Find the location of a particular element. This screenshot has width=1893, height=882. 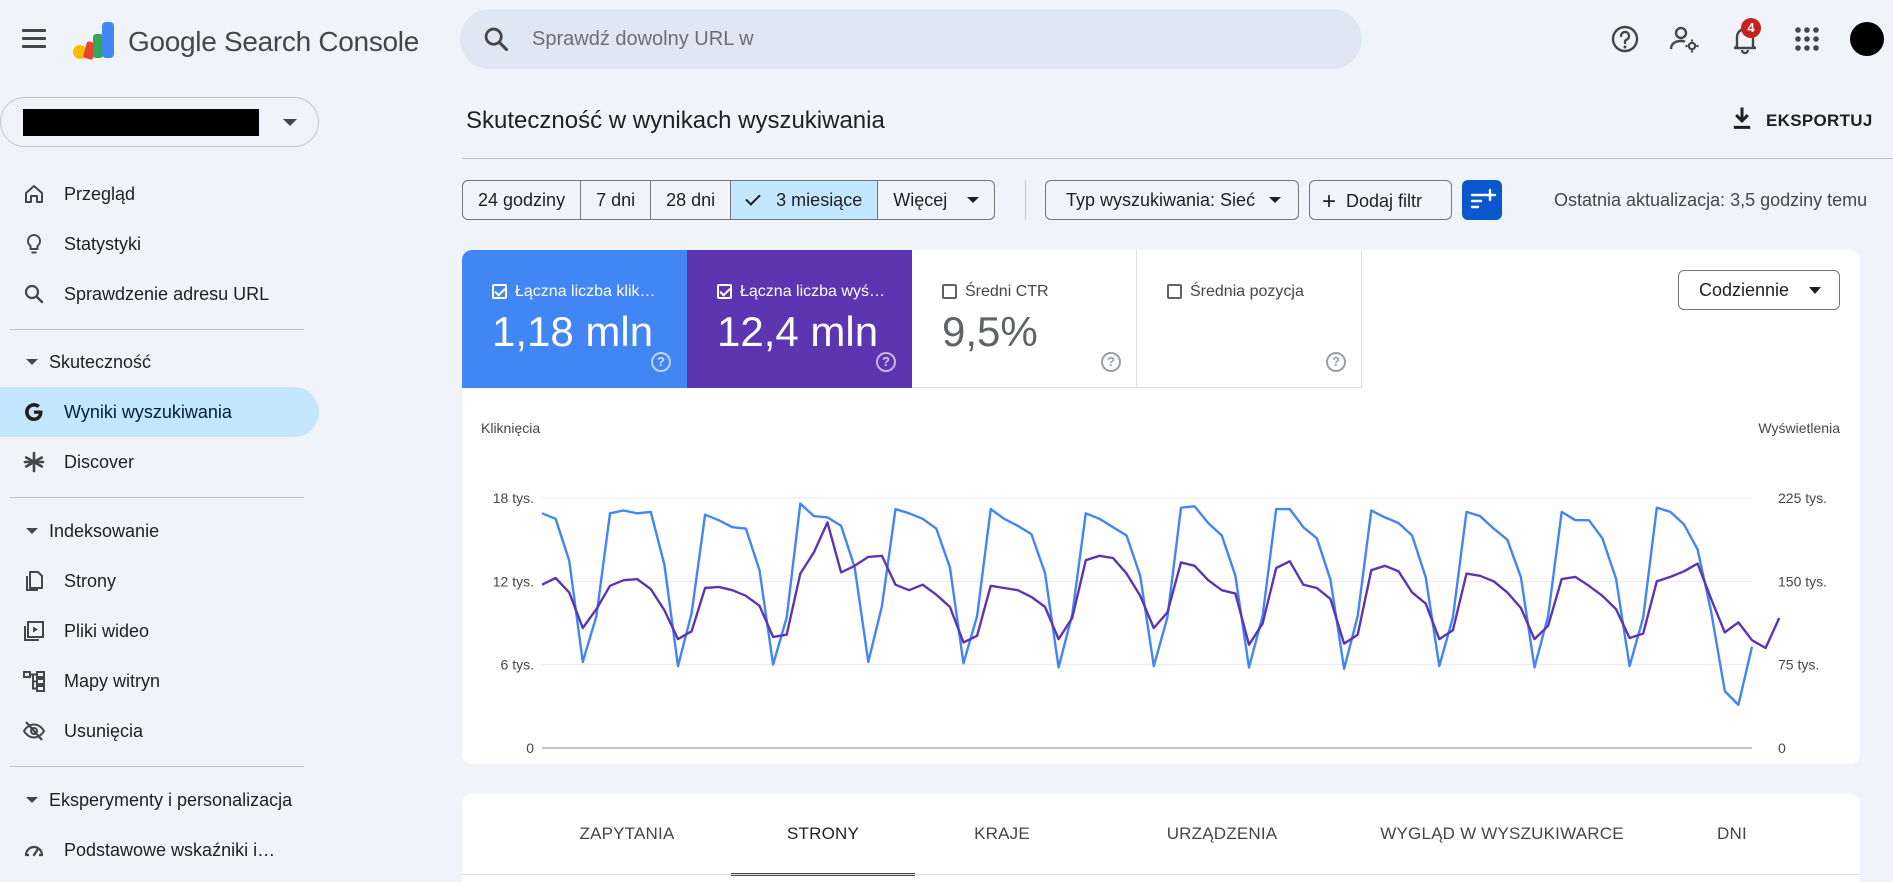

url-inspect-search is located at coordinates (911, 39).